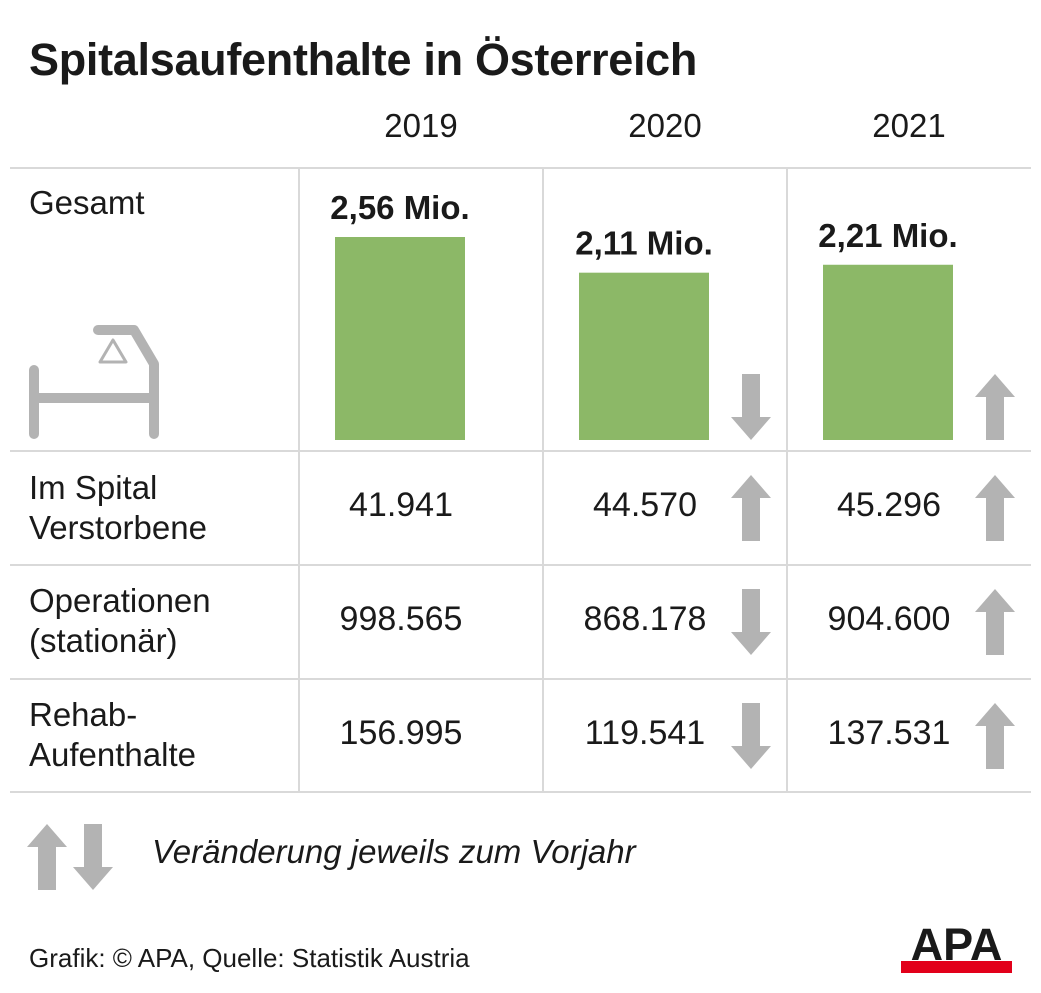 The height and width of the screenshot is (993, 1041). I want to click on row-label-line: Rehab-, so click(83, 714).